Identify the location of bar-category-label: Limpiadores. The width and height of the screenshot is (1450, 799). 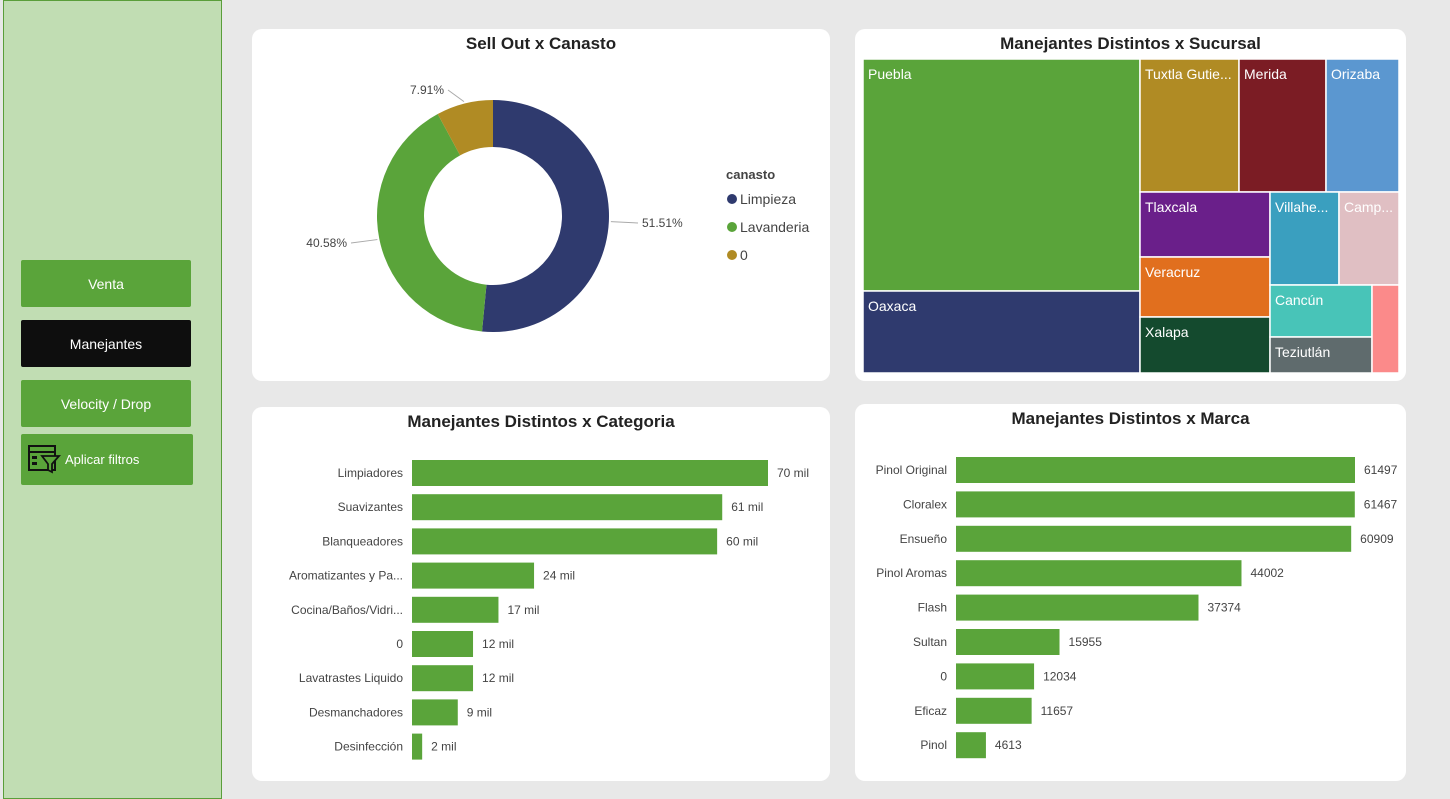
(370, 473).